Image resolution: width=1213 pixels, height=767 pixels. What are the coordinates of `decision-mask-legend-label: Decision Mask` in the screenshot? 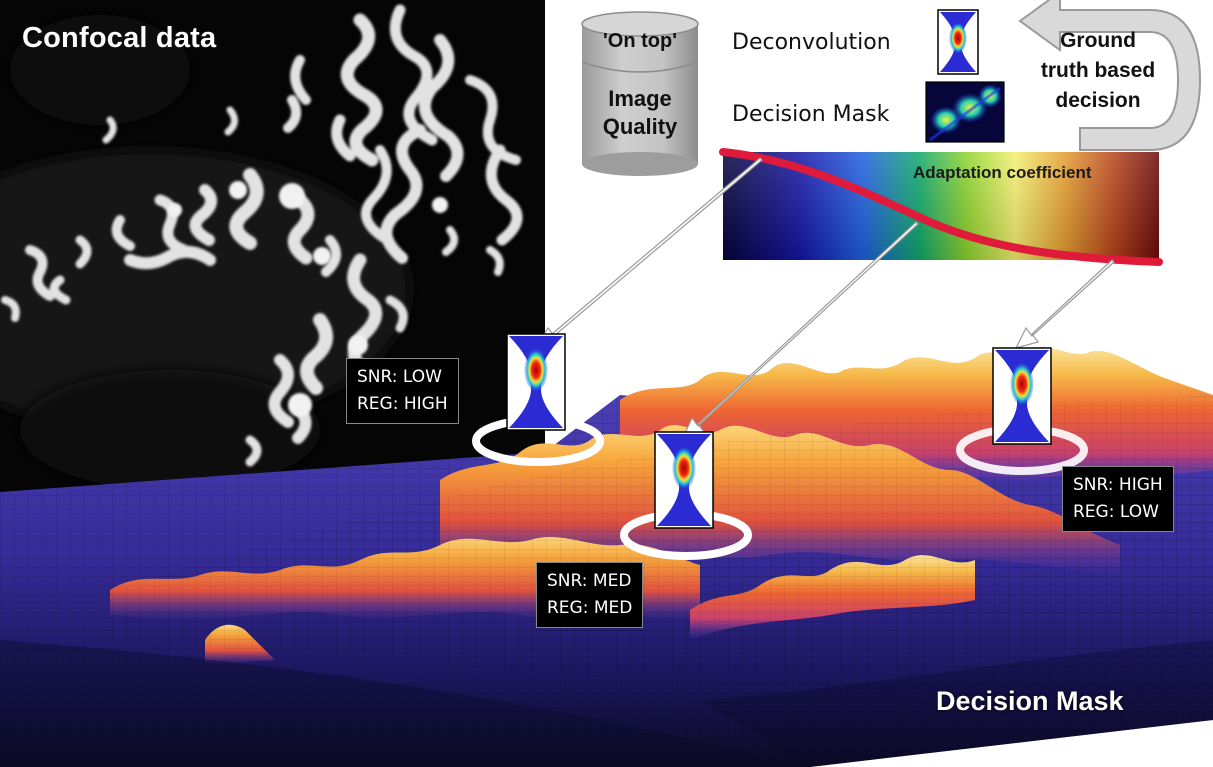 It's located at (811, 114).